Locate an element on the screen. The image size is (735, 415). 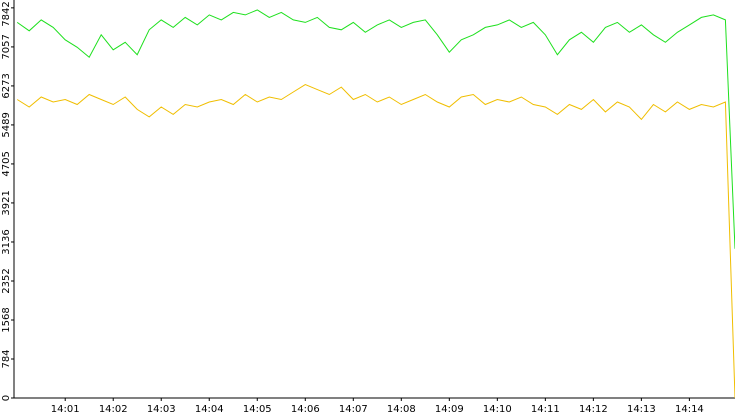
y-tick-label: 3136 is located at coordinates (6, 241).